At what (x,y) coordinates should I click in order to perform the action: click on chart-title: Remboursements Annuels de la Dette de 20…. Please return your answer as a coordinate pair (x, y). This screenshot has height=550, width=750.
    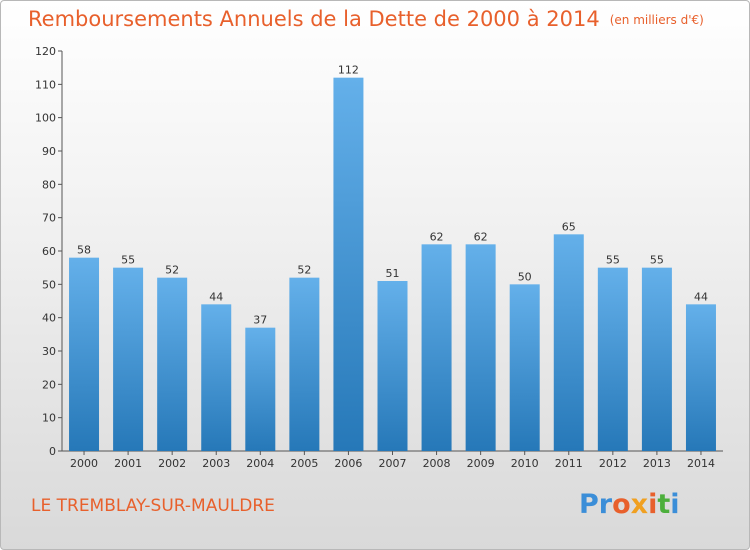
    Looking at the image, I should click on (366, 19).